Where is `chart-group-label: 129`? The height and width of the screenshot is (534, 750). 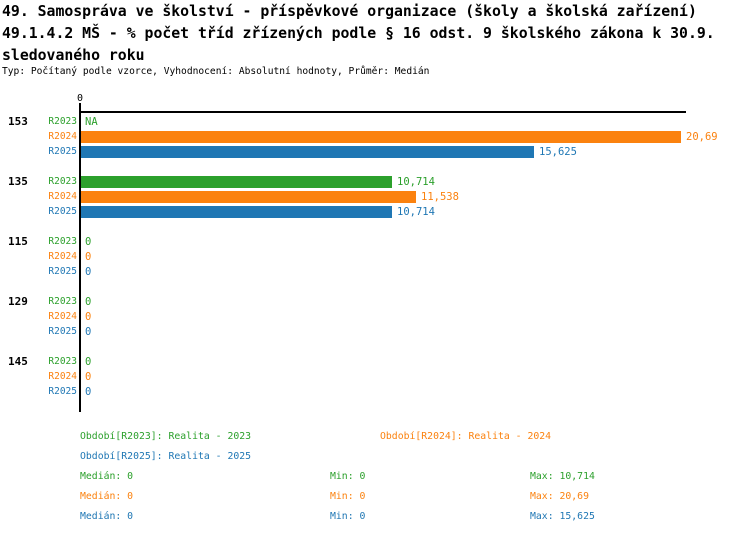
chart-group-label: 129 is located at coordinates (18, 301).